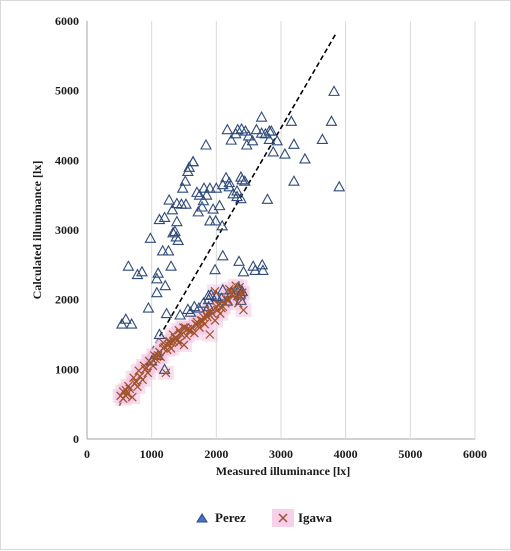 Image resolution: width=511 pixels, height=551 pixels. Describe the element at coordinates (67, 300) in the screenshot. I see `y-tick-label: 2000` at that location.